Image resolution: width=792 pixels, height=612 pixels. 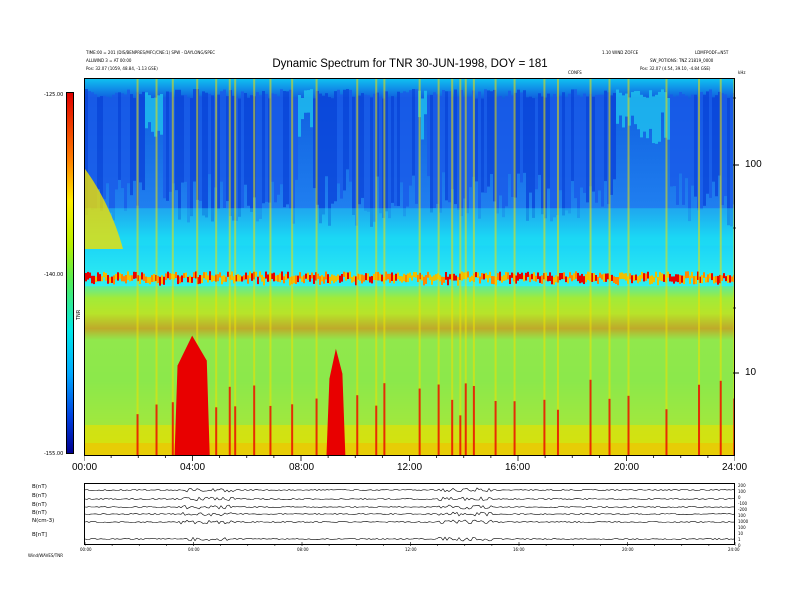 I want to click on axis-unit-label: kHz, so click(x=742, y=72).